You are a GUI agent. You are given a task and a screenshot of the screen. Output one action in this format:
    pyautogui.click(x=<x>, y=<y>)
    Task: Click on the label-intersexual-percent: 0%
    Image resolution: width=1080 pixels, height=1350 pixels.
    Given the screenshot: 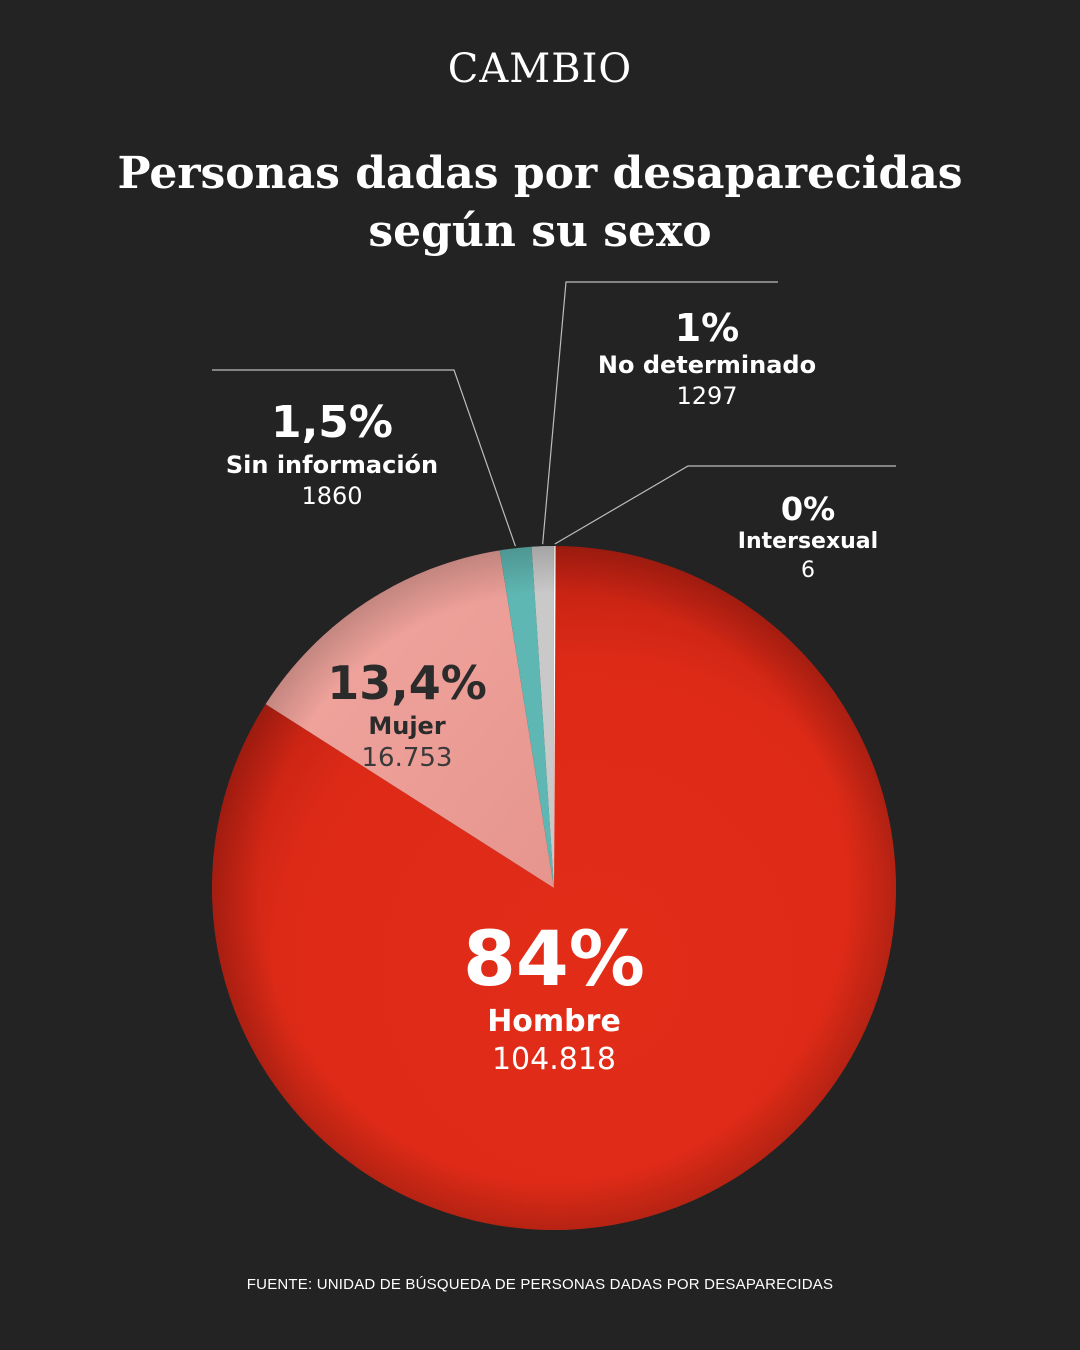 What is the action you would take?
    pyautogui.click(x=808, y=509)
    